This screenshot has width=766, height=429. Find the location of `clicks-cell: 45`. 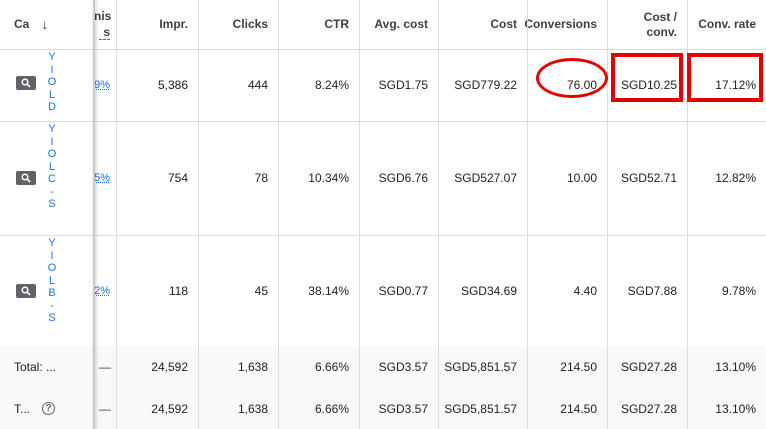

clicks-cell: 45 is located at coordinates (261, 290).